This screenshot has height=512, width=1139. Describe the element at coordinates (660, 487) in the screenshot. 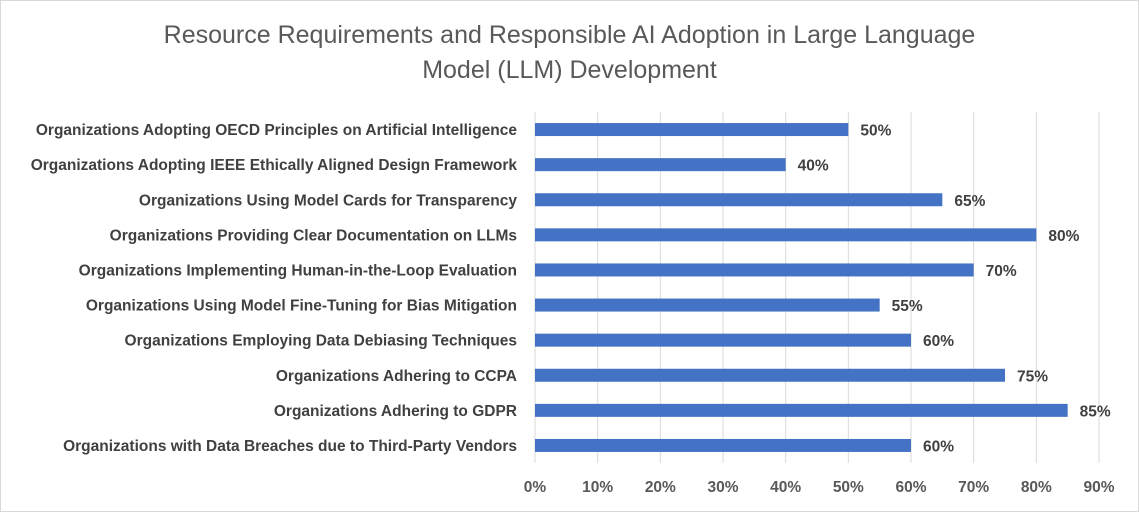

I see `x-tick-label: 20%` at that location.